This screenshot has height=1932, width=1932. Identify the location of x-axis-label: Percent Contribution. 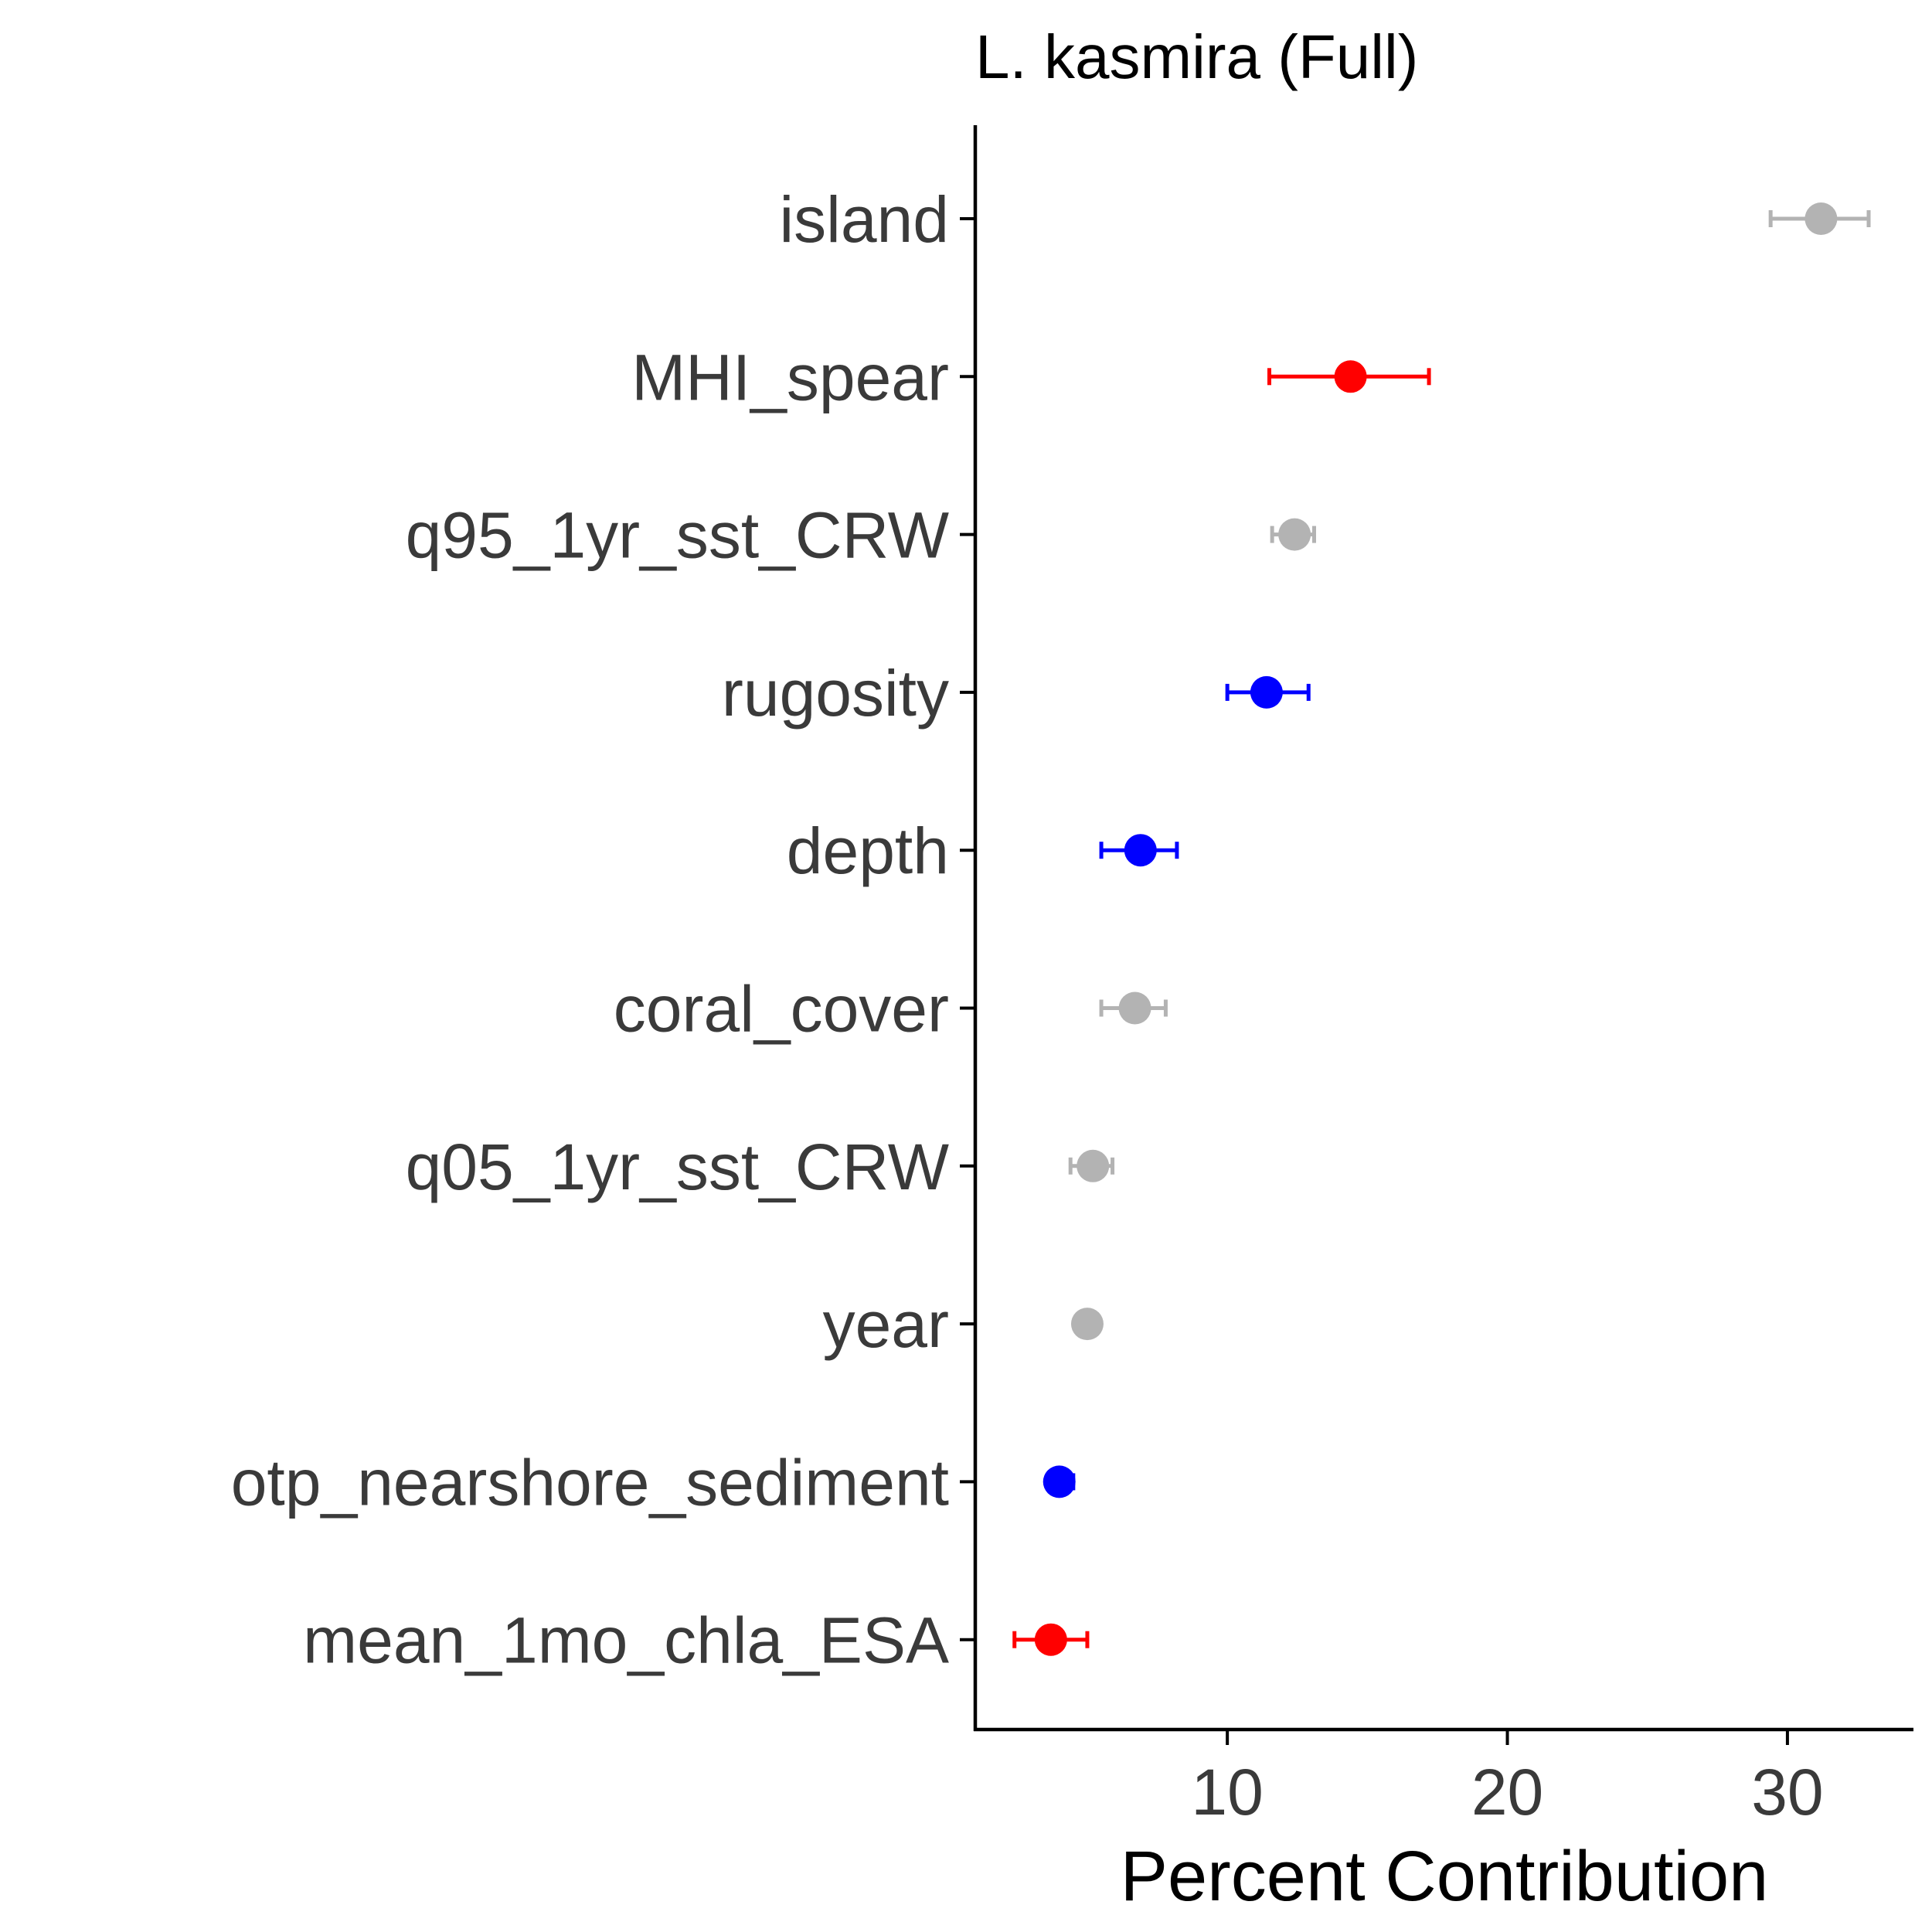
(1445, 1877).